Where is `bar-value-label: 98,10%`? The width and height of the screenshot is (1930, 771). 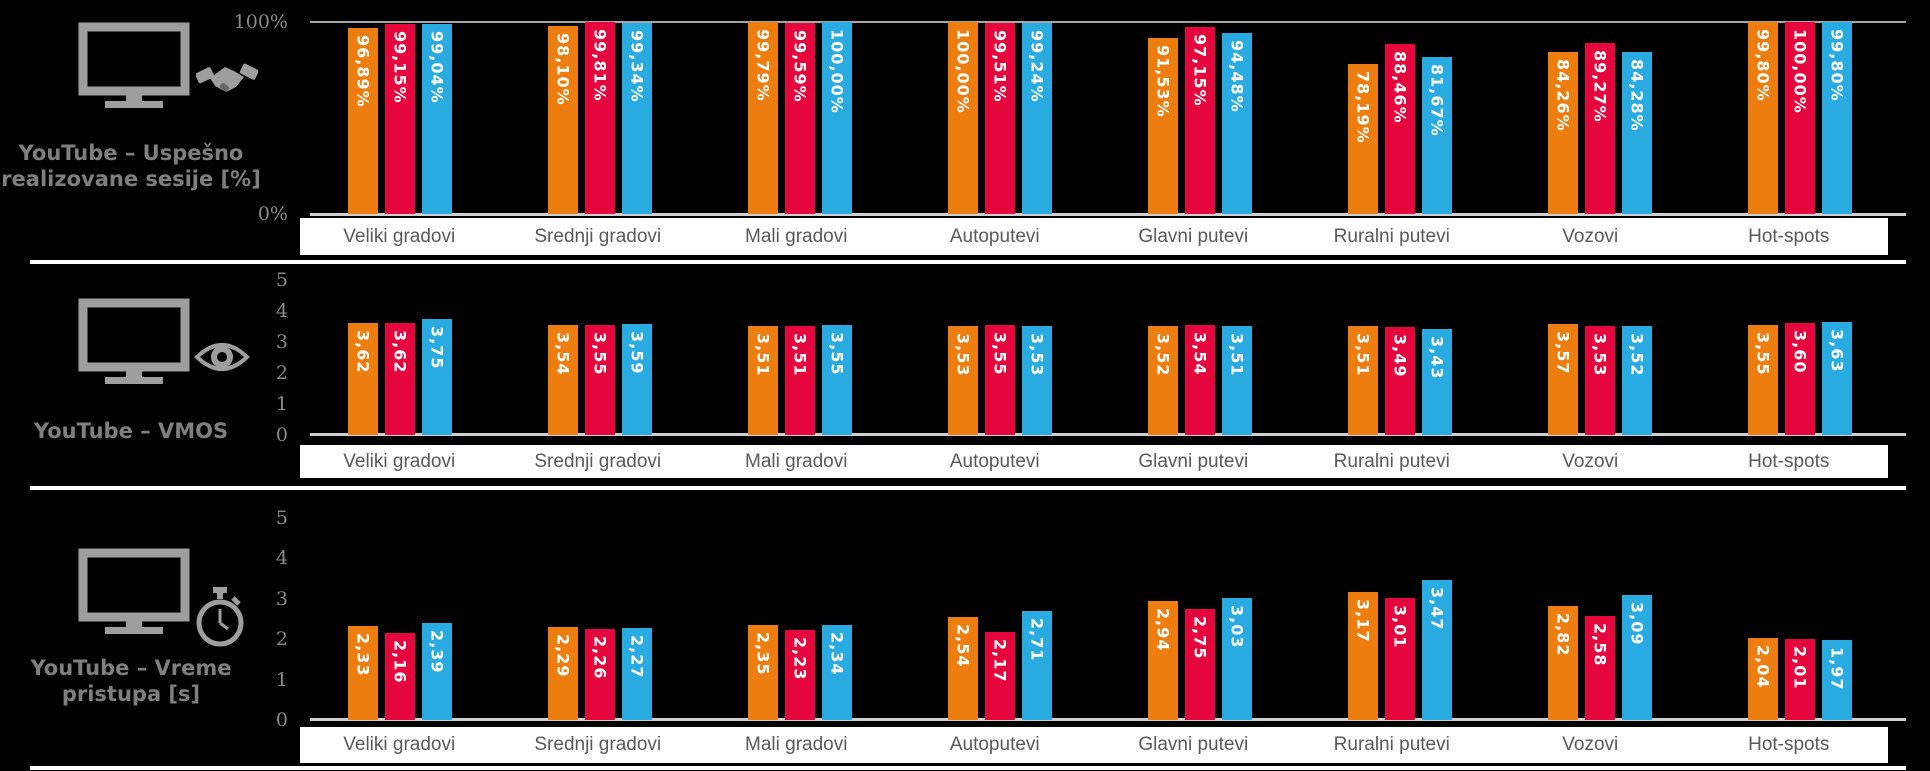
bar-value-label: 98,10% is located at coordinates (563, 69).